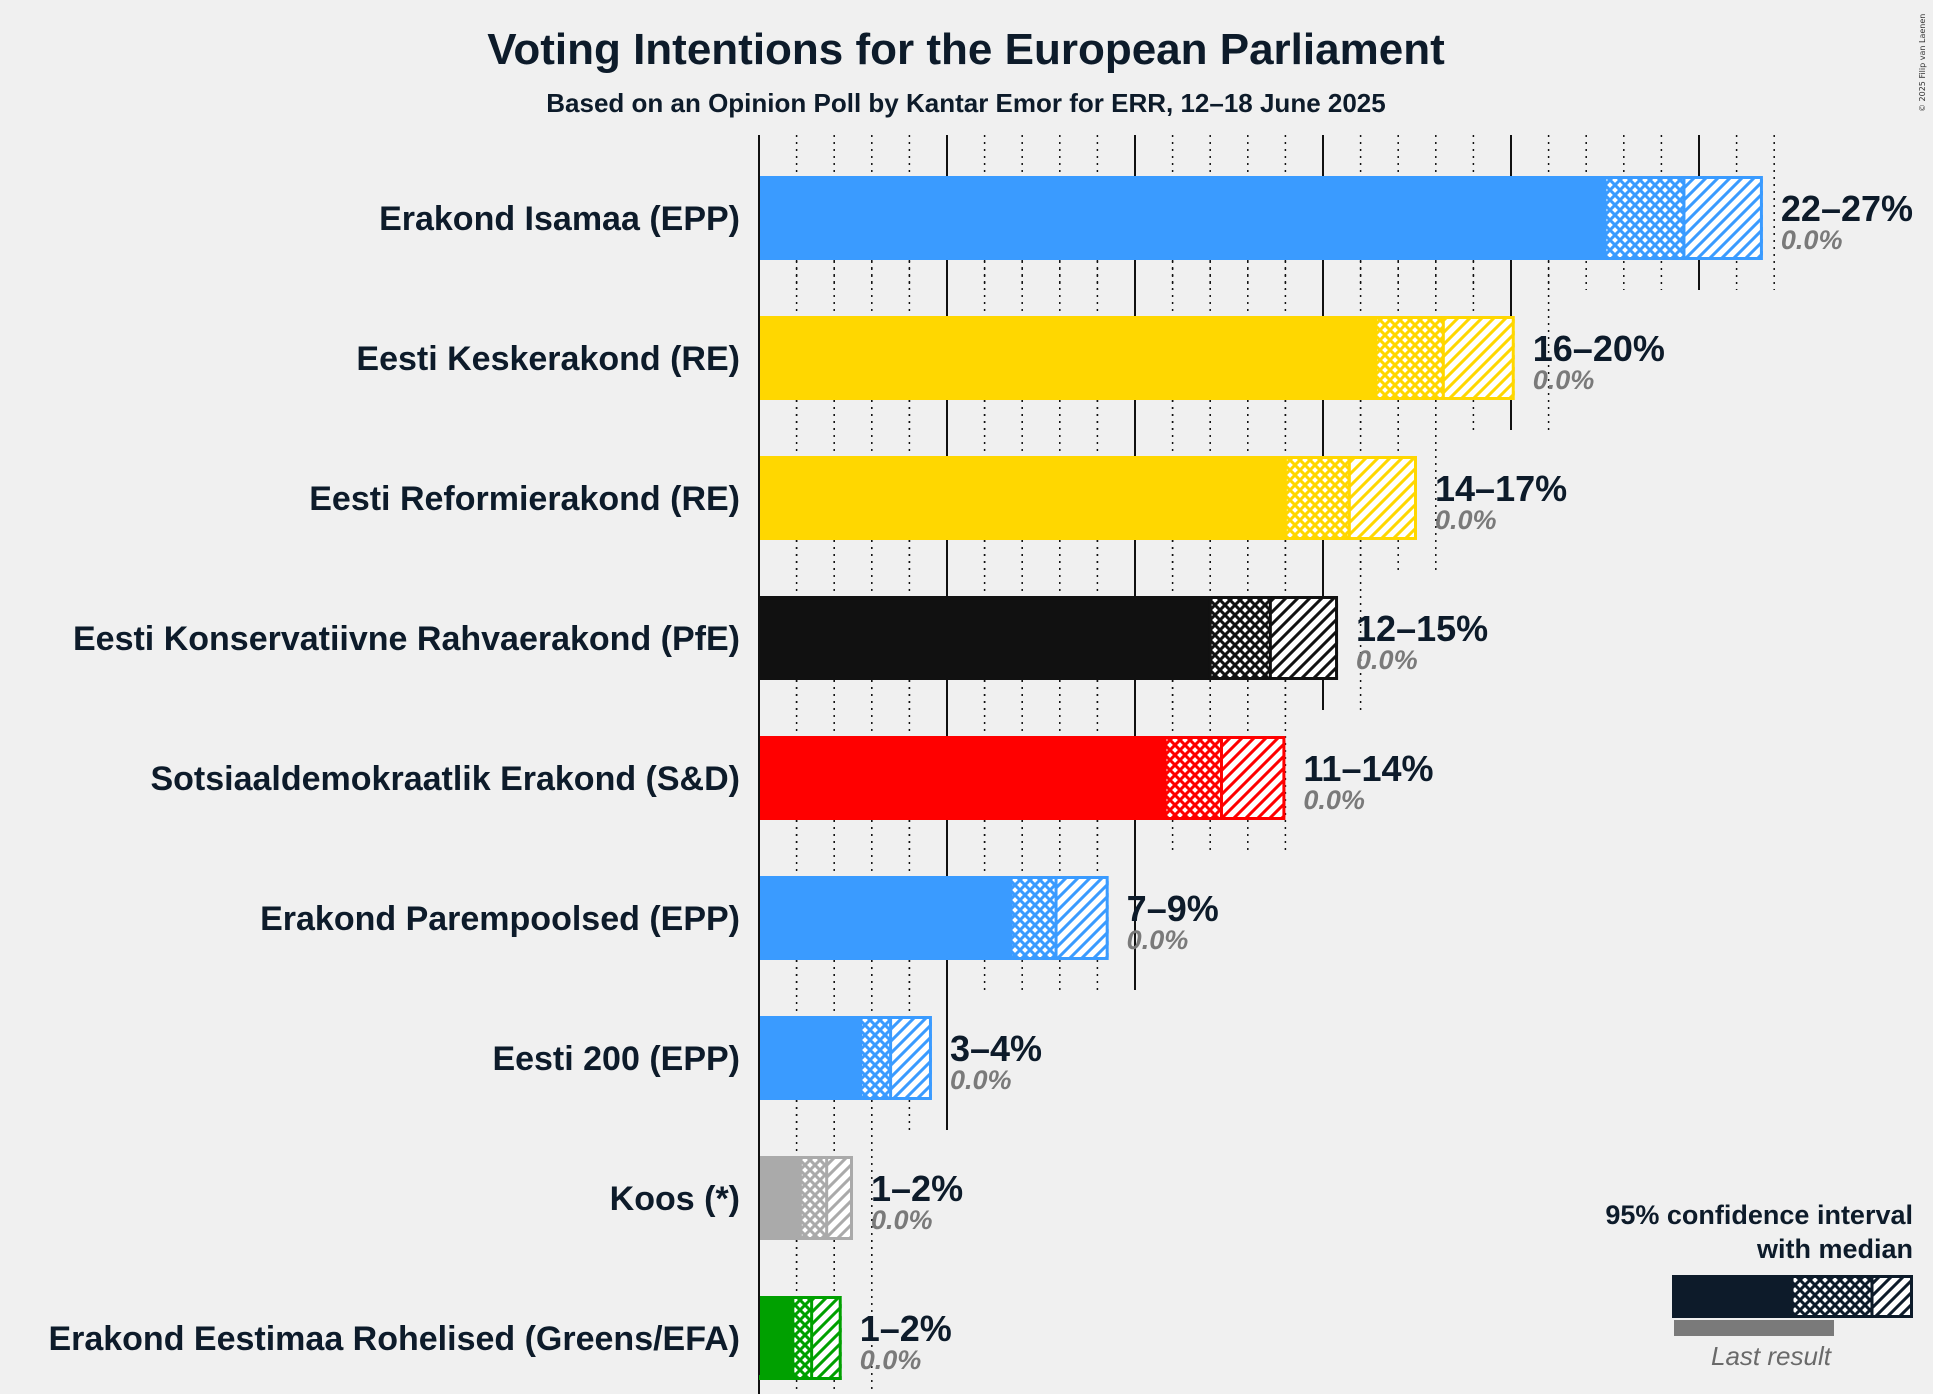  I want to click on bar-solid-p5, so click(885, 918).